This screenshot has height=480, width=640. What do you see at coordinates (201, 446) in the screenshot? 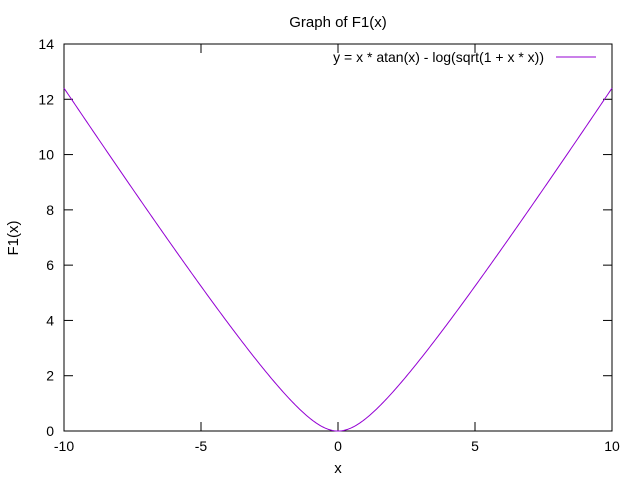
I see `x-tick-label: -5` at bounding box center [201, 446].